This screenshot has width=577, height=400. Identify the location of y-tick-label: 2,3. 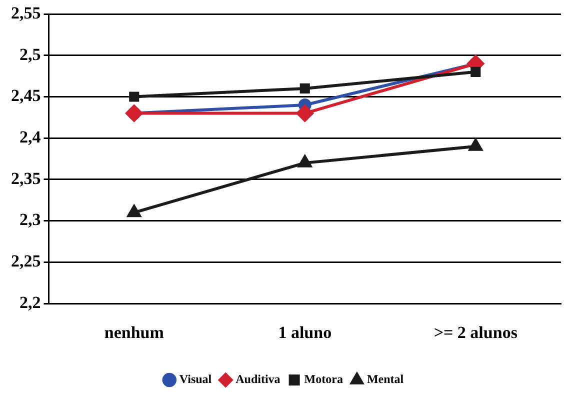
(30, 220).